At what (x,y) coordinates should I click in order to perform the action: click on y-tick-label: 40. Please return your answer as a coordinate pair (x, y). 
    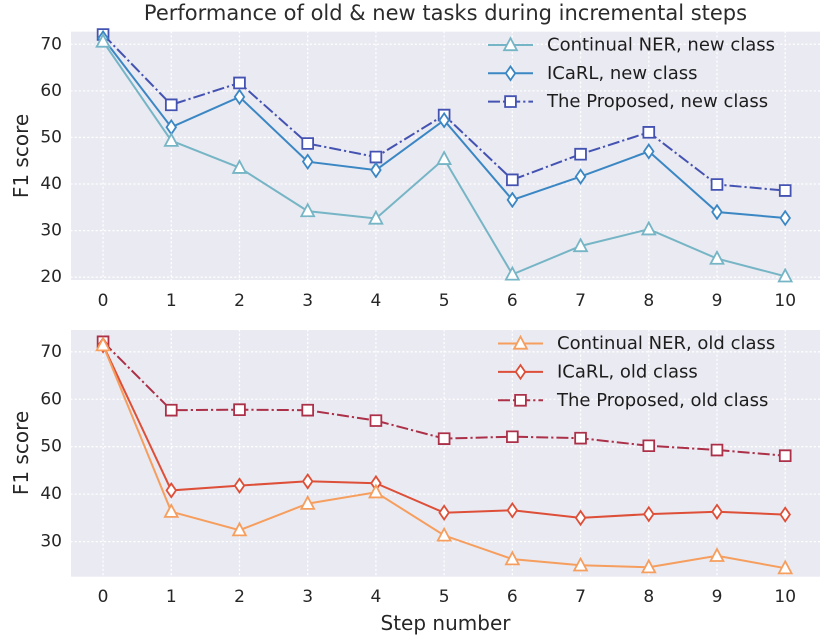
    Looking at the image, I should click on (51, 184).